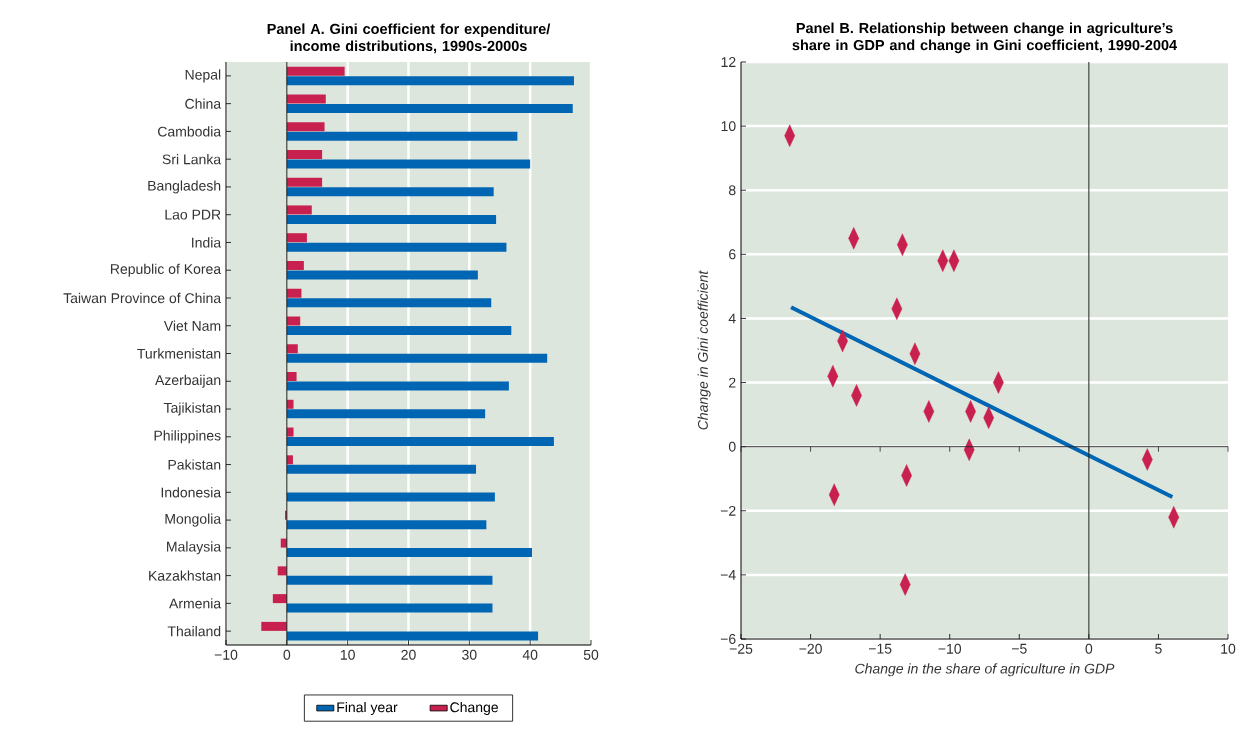 This screenshot has width=1250, height=729. What do you see at coordinates (193, 520) in the screenshot?
I see `y-tick-label: Mongolia` at bounding box center [193, 520].